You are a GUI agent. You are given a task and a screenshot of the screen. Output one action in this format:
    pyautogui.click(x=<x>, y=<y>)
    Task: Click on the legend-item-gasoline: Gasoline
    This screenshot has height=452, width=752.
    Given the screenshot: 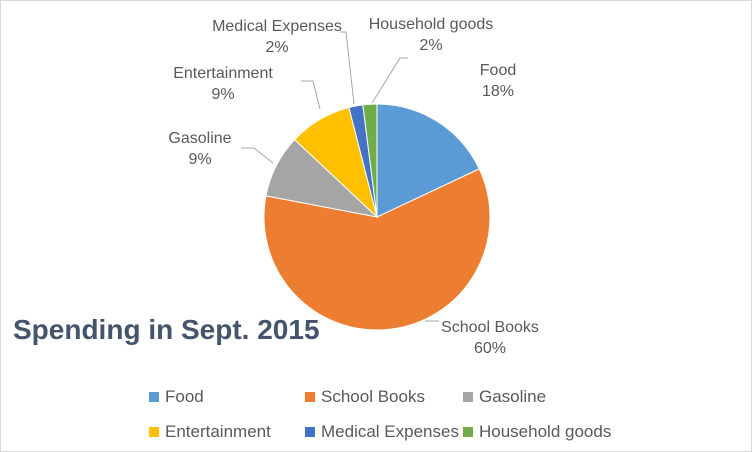 What is the action you would take?
    pyautogui.click(x=504, y=397)
    